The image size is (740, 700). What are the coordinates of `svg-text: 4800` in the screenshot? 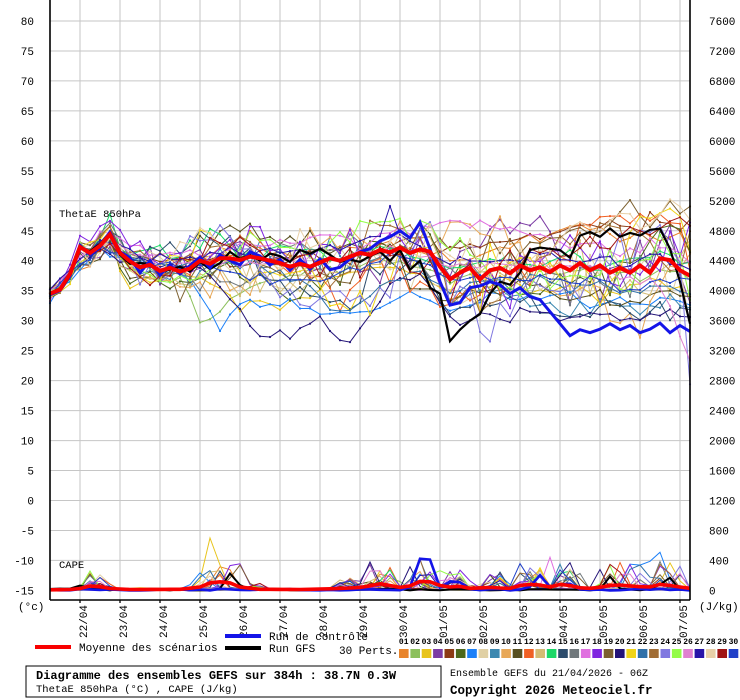 It's located at (722, 233).